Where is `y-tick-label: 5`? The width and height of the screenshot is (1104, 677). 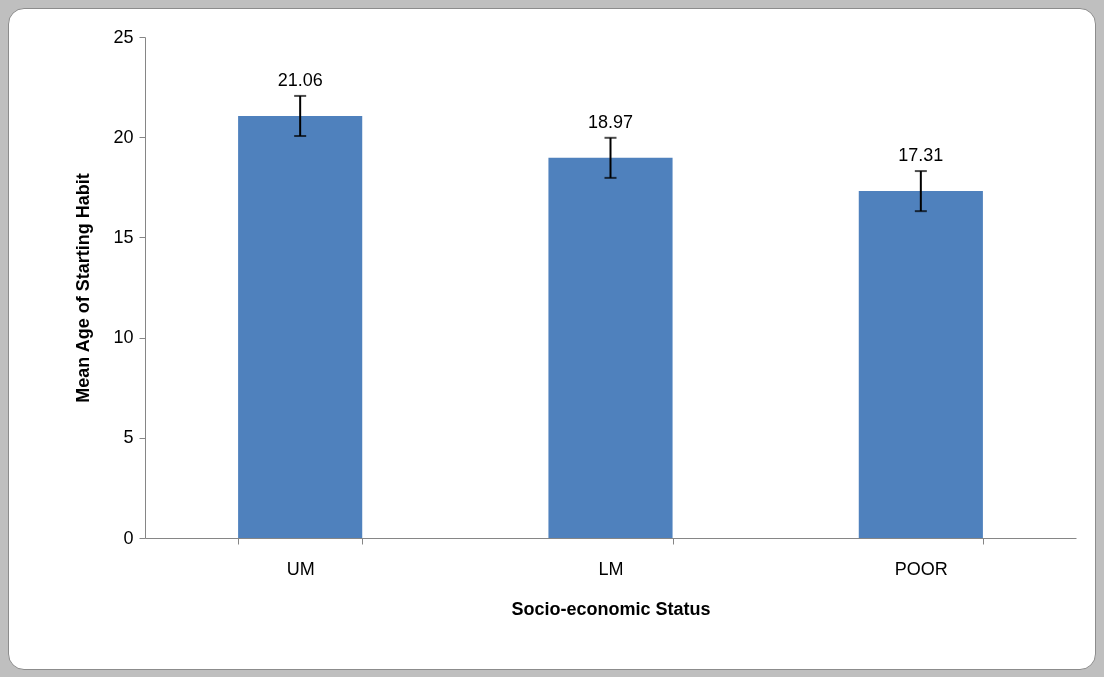 y-tick-label: 5 is located at coordinates (128, 437).